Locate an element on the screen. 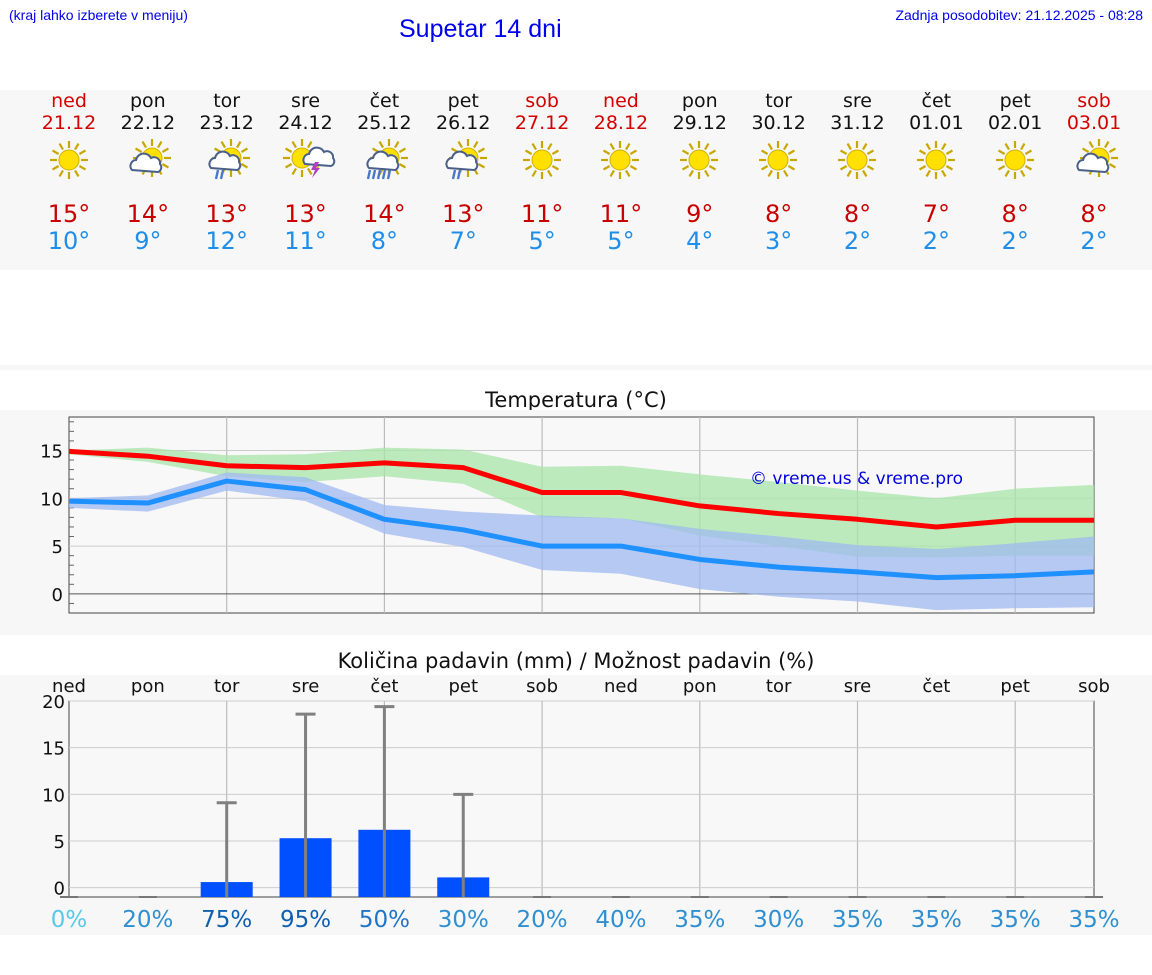  day-date: 30.12 is located at coordinates (778, 123).